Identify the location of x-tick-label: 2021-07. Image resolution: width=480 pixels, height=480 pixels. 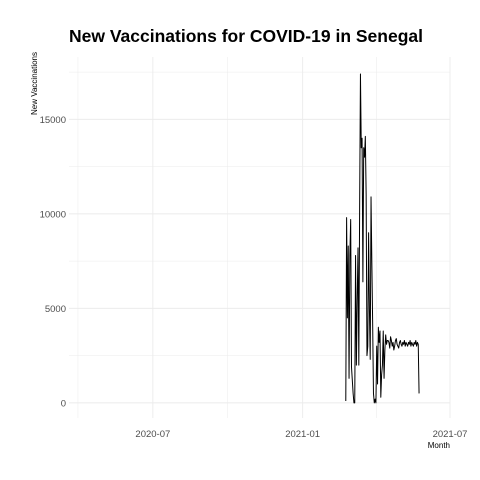
(450, 434).